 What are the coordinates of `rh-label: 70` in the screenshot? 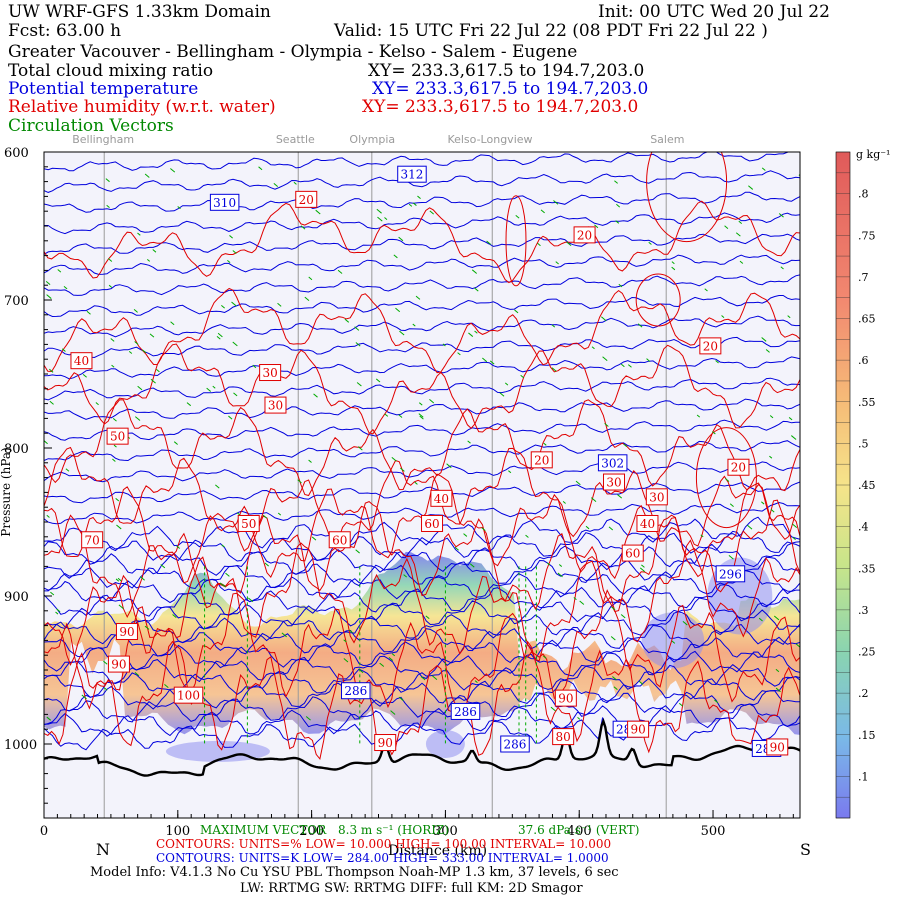 It's located at (92, 540).